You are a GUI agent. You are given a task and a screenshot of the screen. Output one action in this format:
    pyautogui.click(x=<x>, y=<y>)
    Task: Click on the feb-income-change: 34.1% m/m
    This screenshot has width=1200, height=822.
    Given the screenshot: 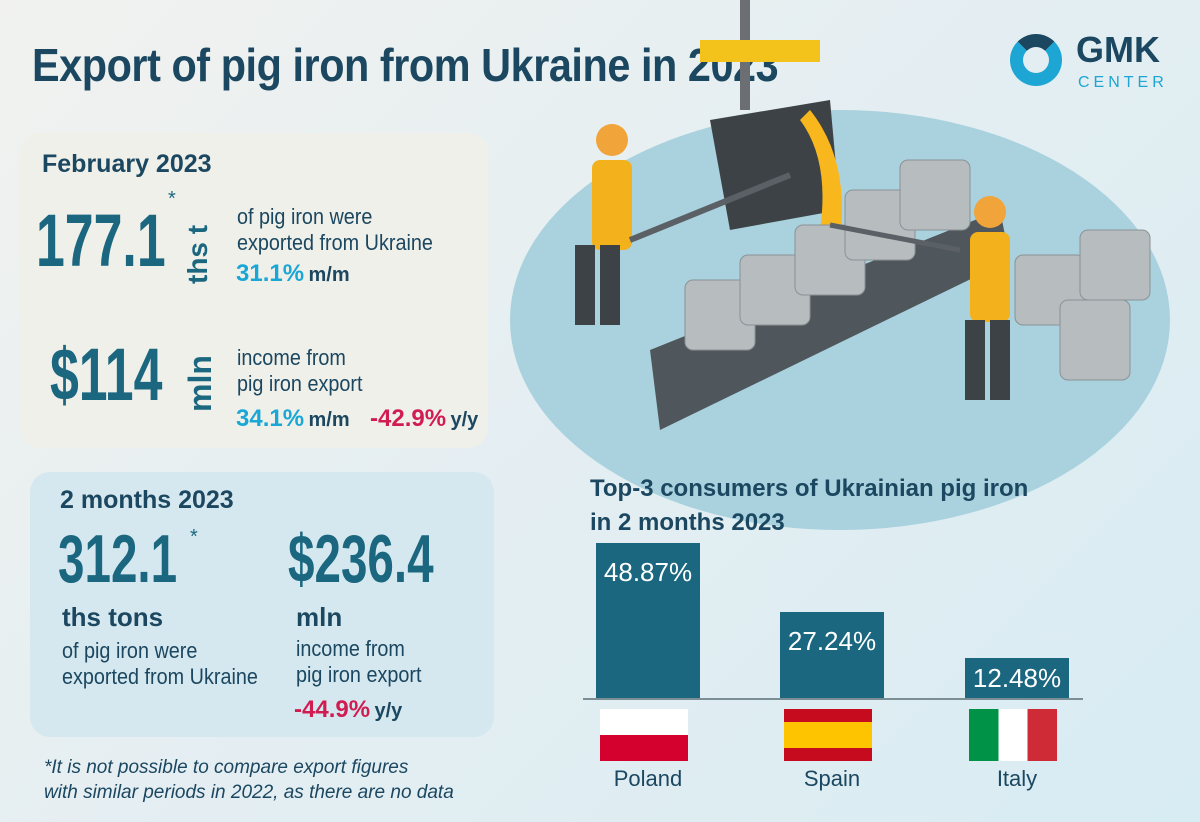 What is the action you would take?
    pyautogui.click(x=293, y=419)
    